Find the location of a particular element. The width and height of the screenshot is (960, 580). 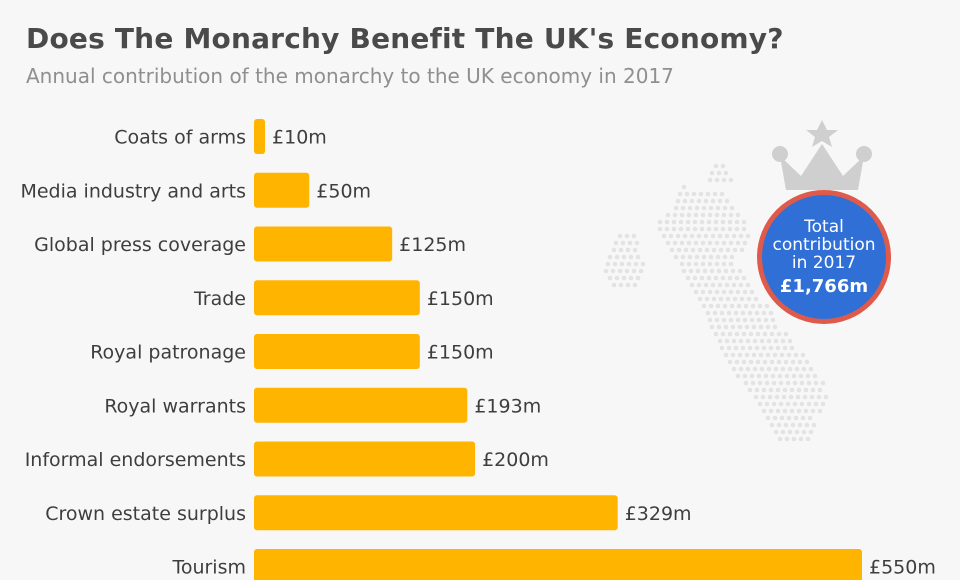

bar is located at coordinates (558, 564).